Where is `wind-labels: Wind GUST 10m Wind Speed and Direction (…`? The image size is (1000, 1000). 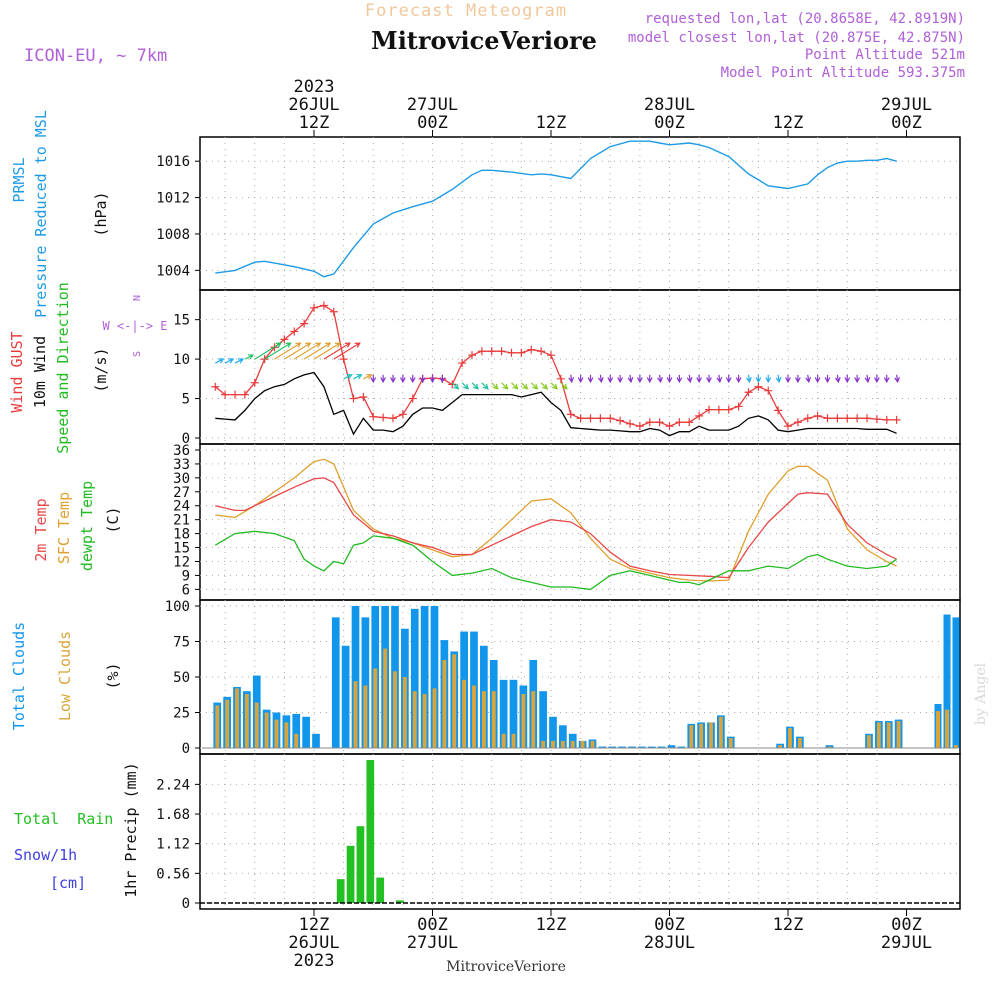
wind-labels: Wind GUST 10m Wind Speed and Direction (… is located at coordinates (88, 368).